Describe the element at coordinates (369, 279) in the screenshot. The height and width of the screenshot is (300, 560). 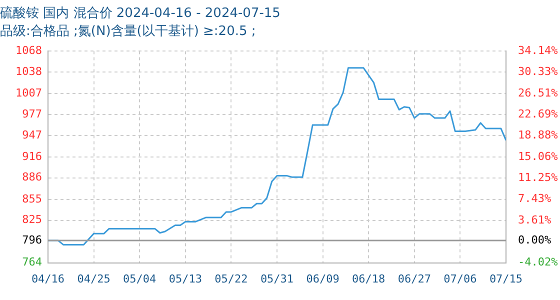
I see `x-tick-label: 06/18` at that location.